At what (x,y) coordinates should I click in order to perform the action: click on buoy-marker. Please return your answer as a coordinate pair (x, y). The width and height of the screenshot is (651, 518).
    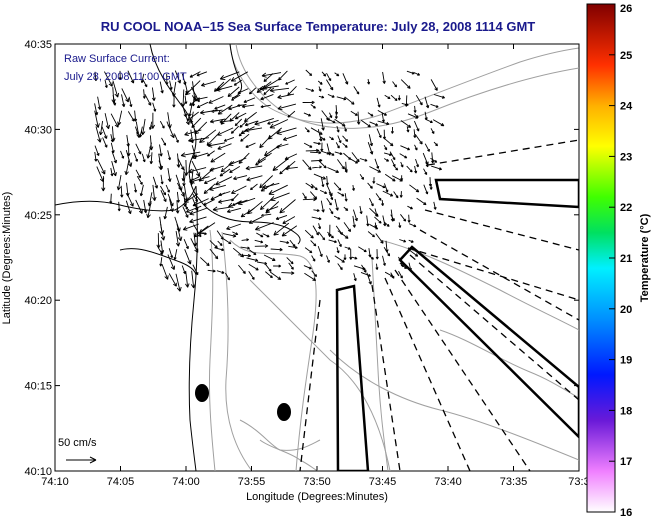
    Looking at the image, I should click on (284, 412).